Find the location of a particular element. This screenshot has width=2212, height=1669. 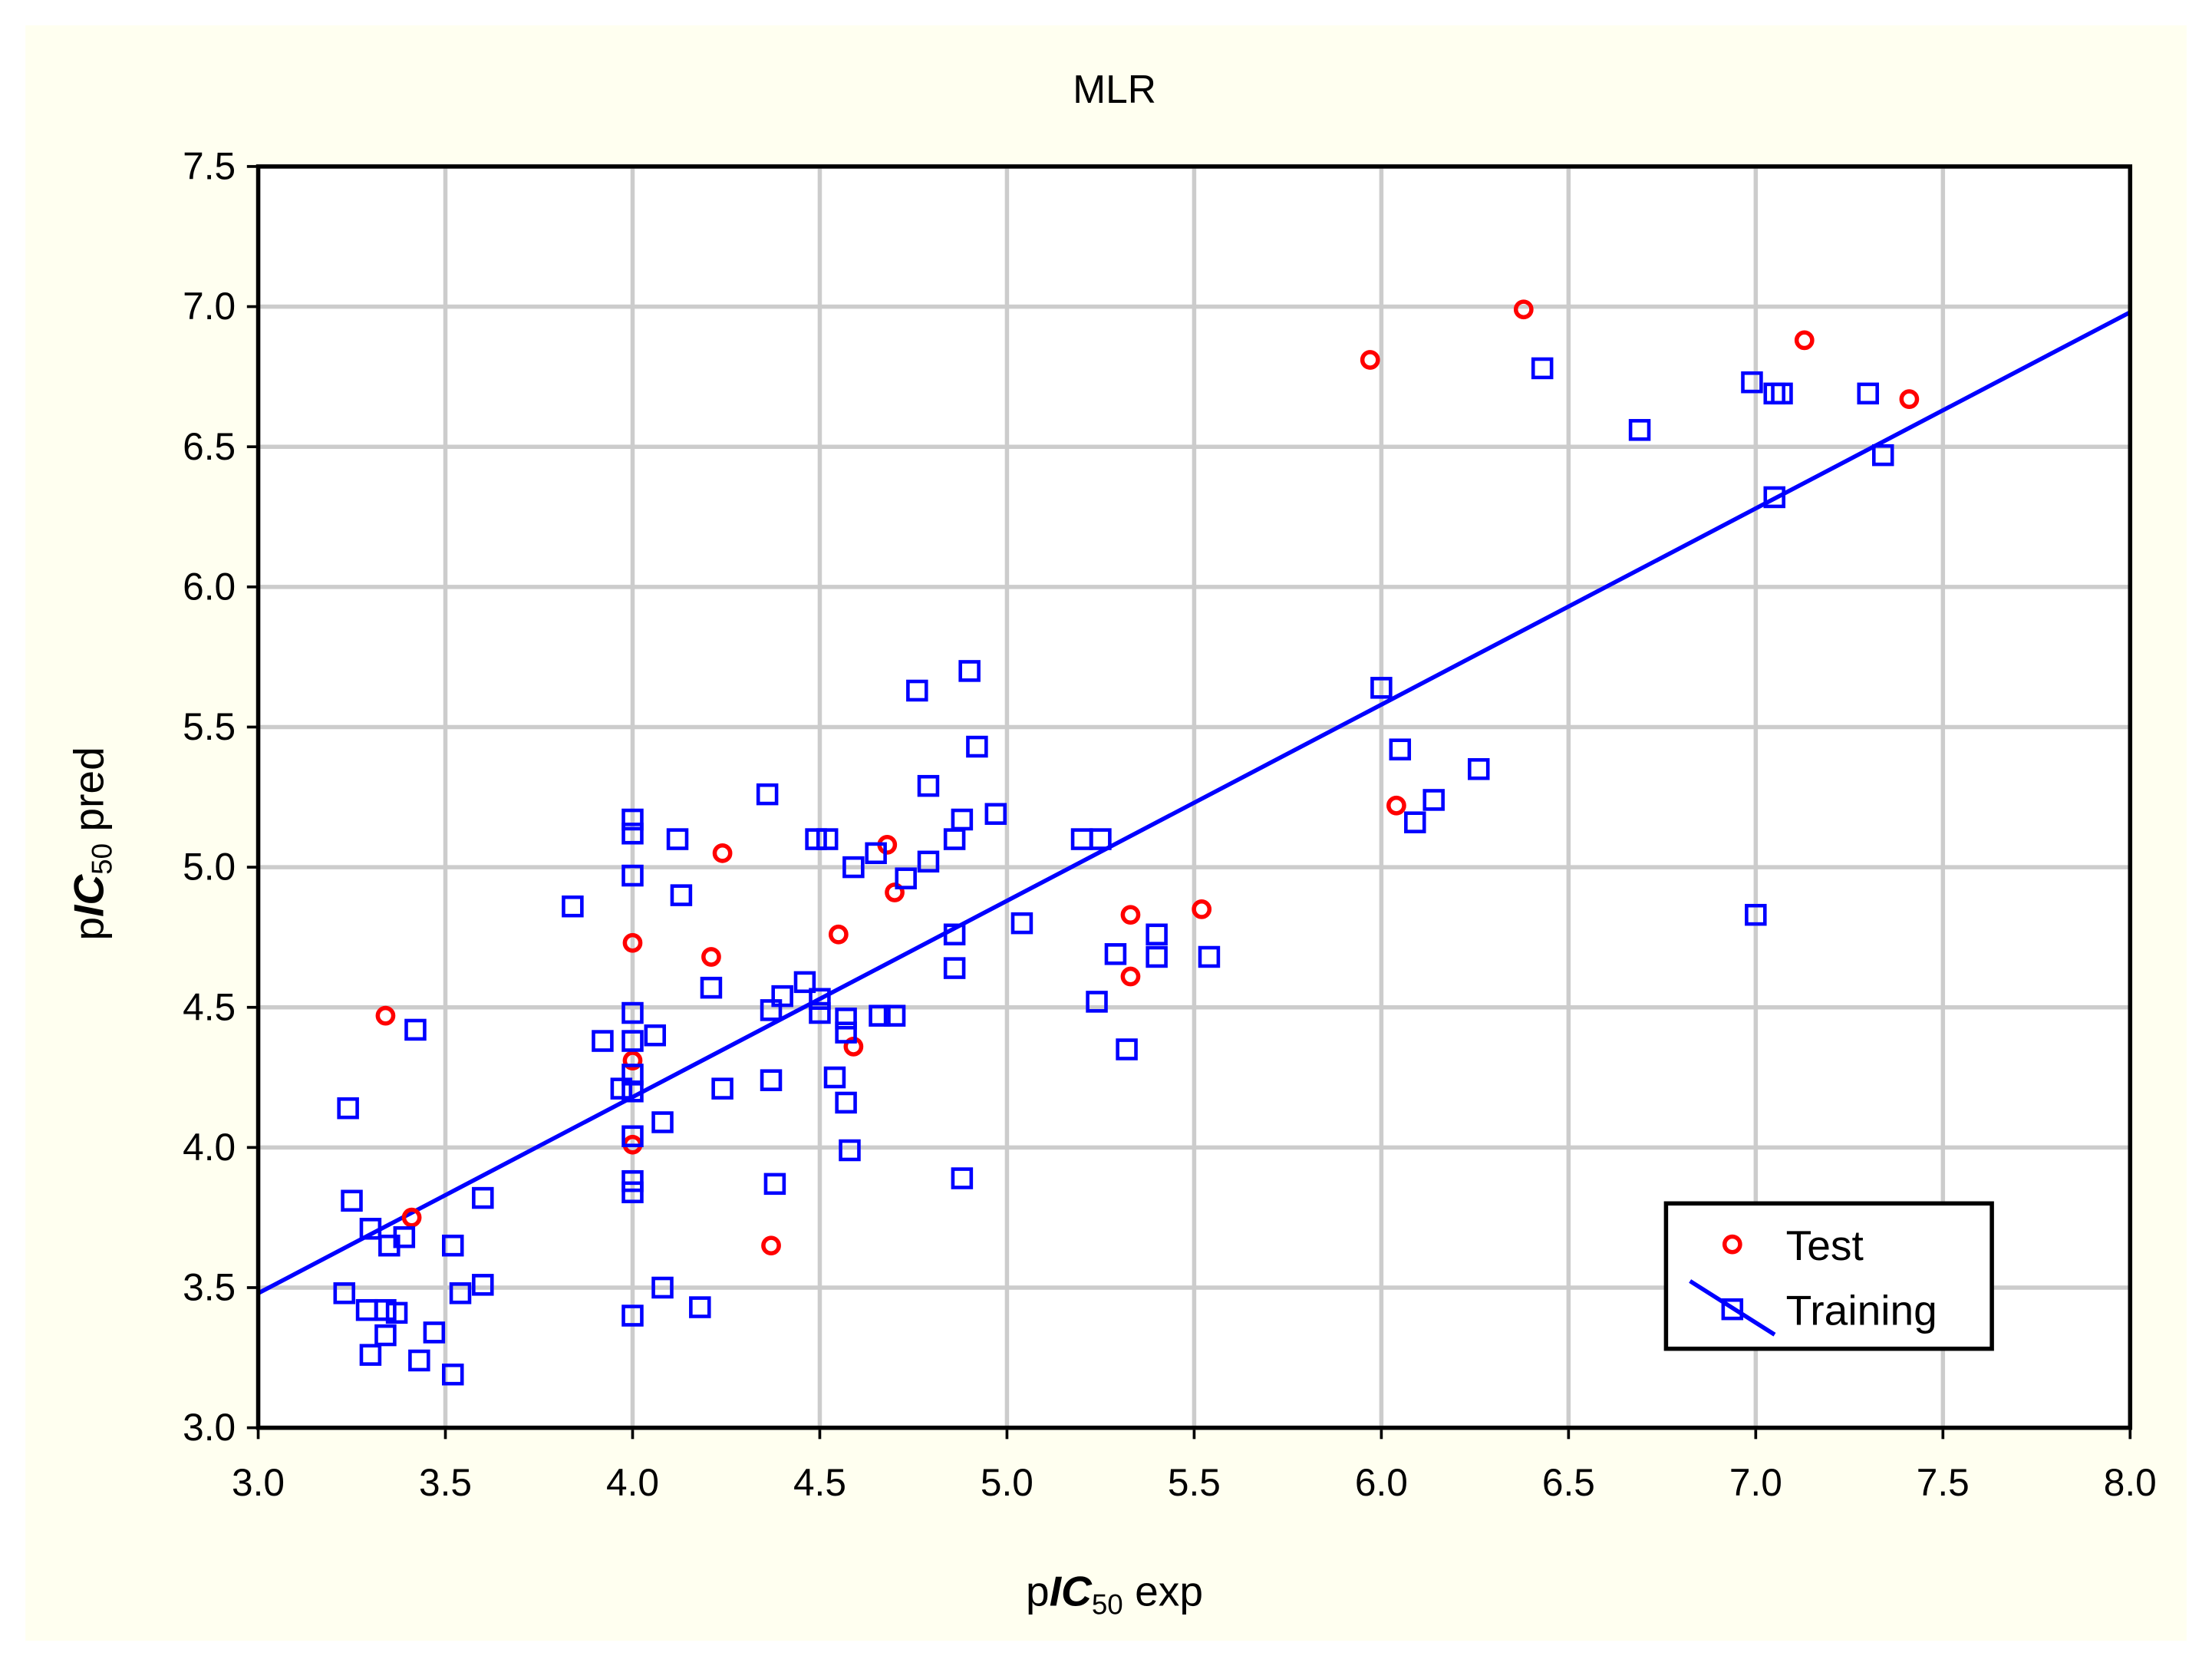

y-tick-label: 3.0 is located at coordinates (209, 1427).